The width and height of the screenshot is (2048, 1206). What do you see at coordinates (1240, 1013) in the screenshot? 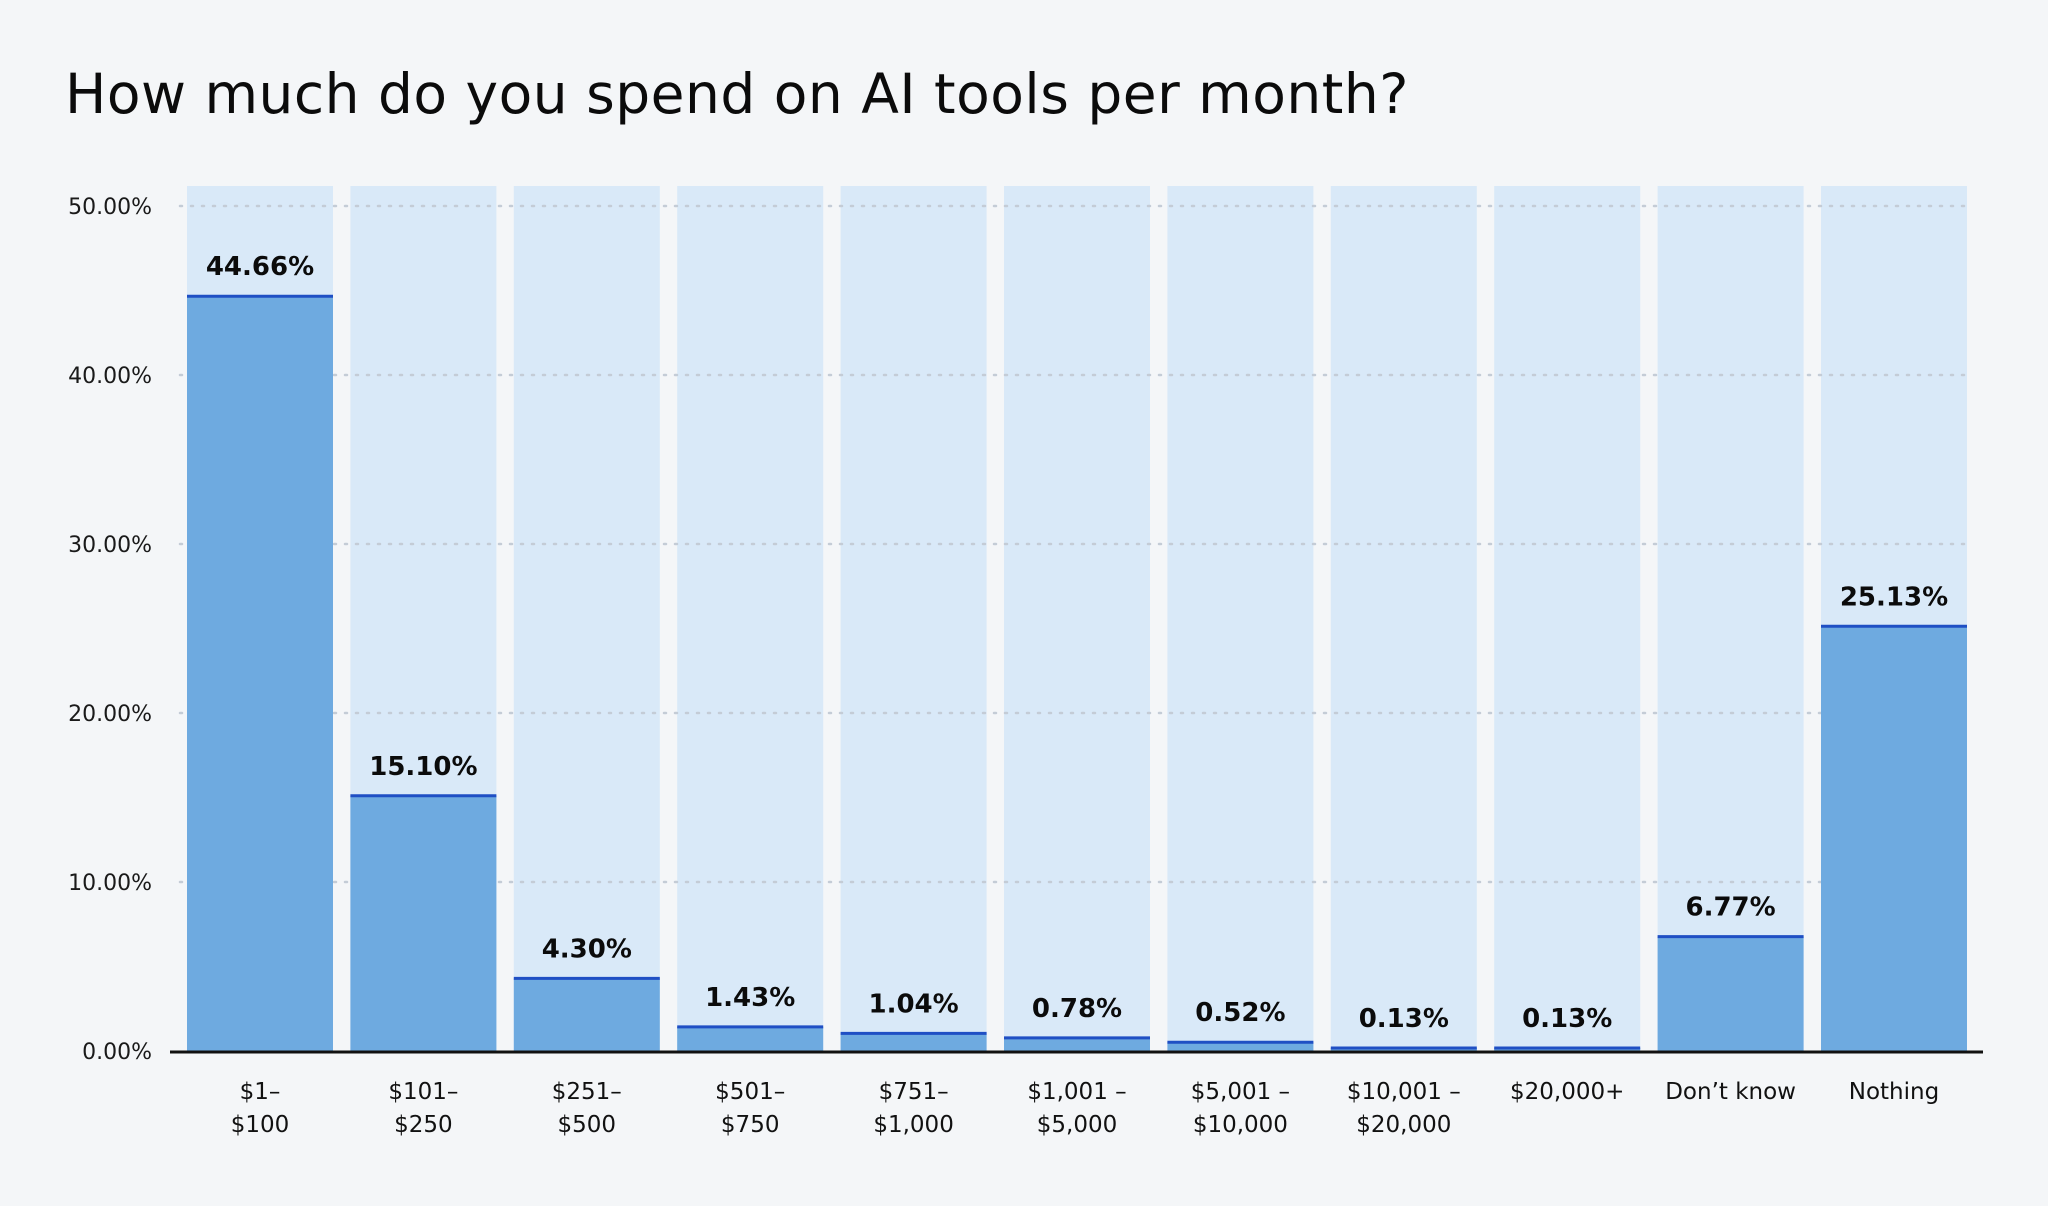
I see `data-label: 0.52%` at bounding box center [1240, 1013].